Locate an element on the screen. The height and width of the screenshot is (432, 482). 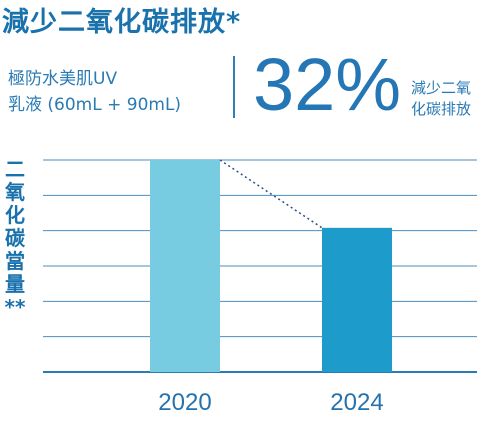
bar-2020 is located at coordinates (185, 266).